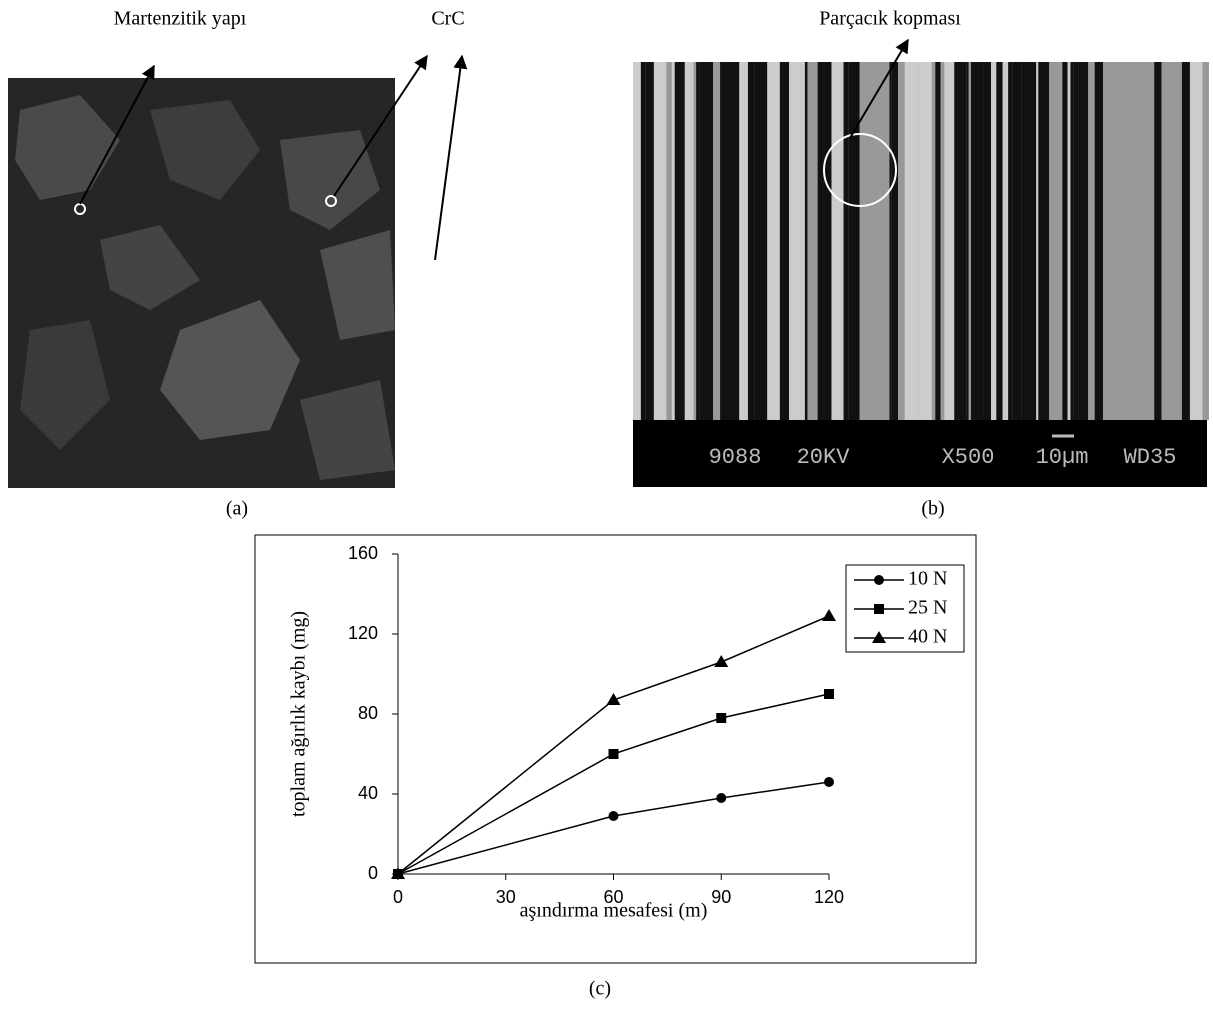  I want to click on label: CrC, so click(447, 19).